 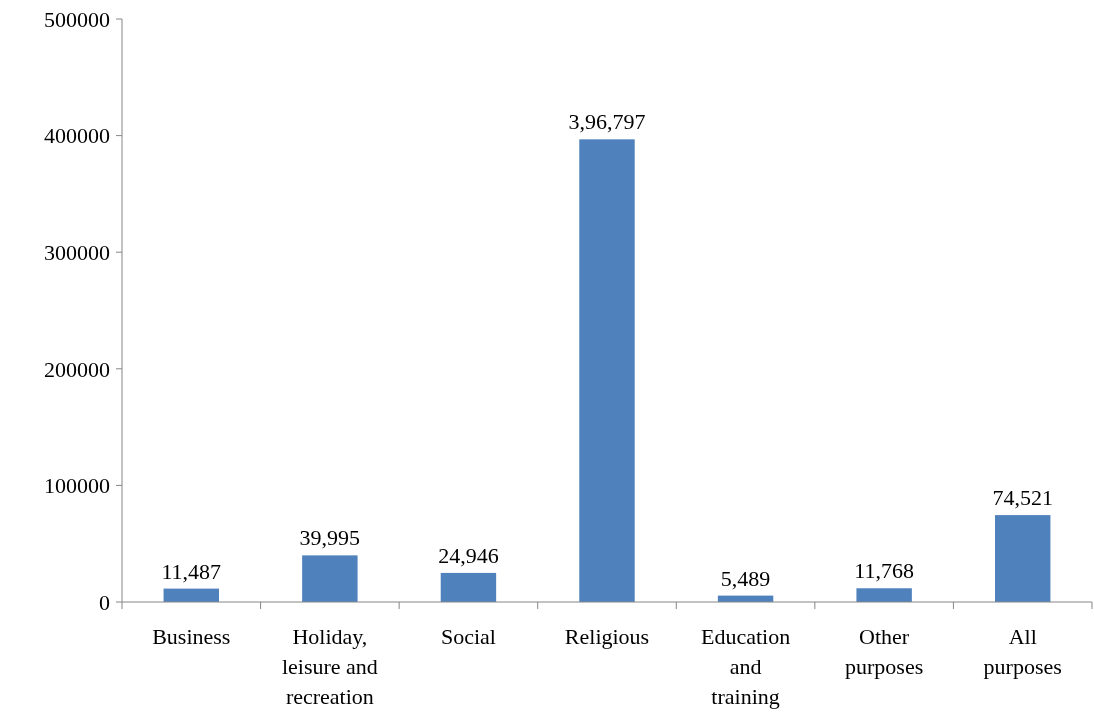 What do you see at coordinates (745, 666) in the screenshot?
I see `x-tick-label: Education and training` at bounding box center [745, 666].